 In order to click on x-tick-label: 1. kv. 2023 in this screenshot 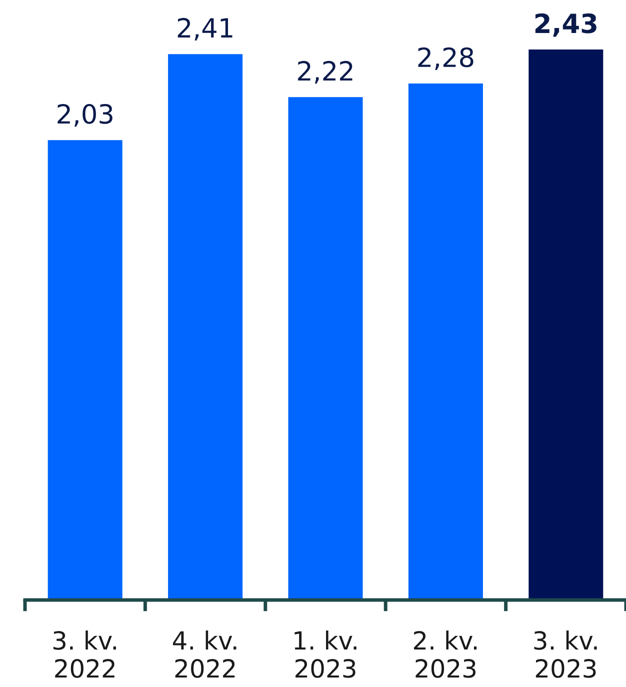, I will do `click(325, 654)`.